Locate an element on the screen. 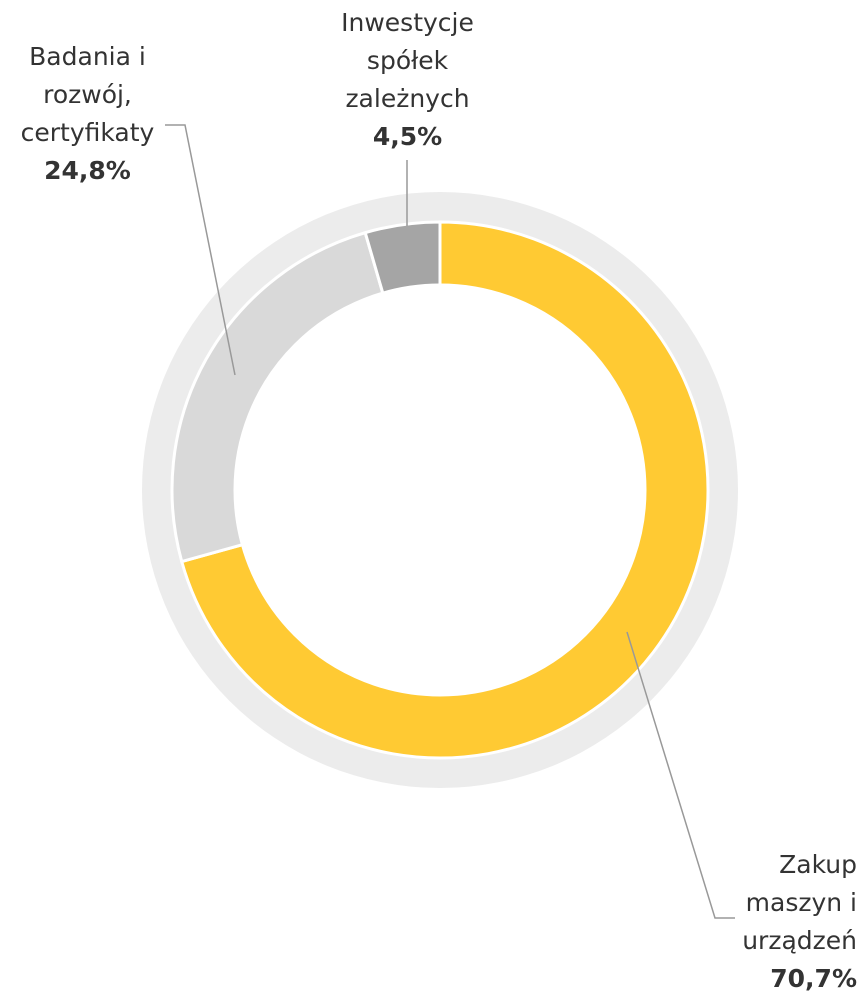 The image size is (865, 998). value-label: 4,5% is located at coordinates (407, 136).